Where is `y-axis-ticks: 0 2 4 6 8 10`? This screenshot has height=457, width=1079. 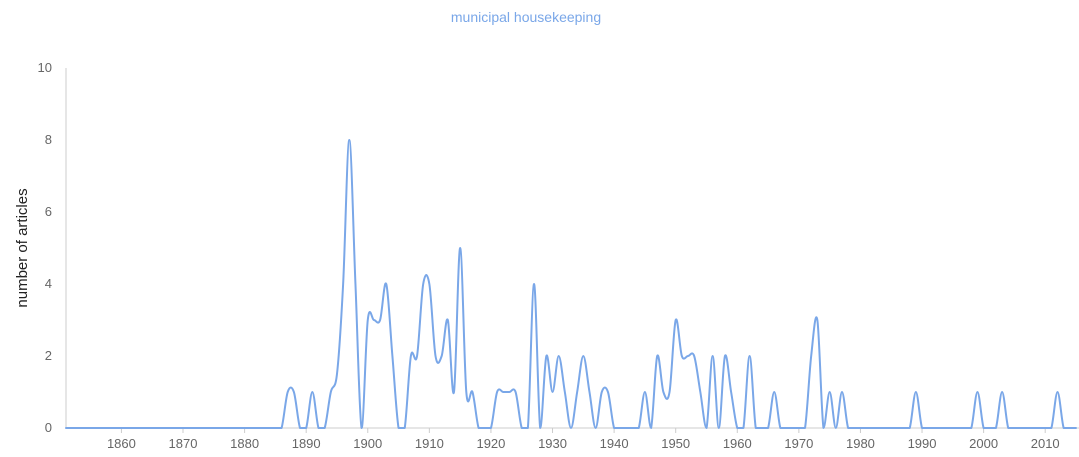 y-axis-ticks: 0 2 4 6 8 10 is located at coordinates (45, 247).